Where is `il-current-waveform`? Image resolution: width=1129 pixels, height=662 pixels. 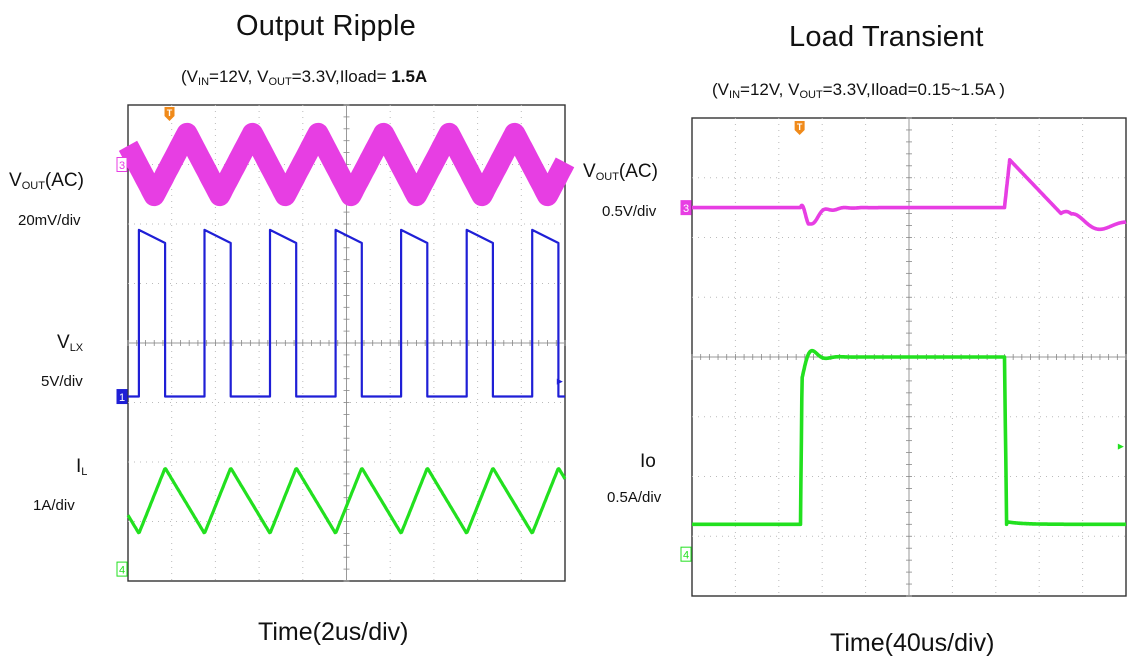 il-current-waveform is located at coordinates (346, 501).